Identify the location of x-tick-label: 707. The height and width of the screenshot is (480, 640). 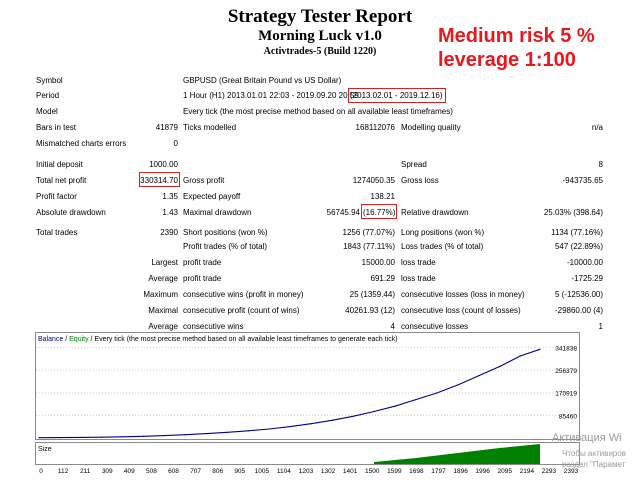
(195, 471).